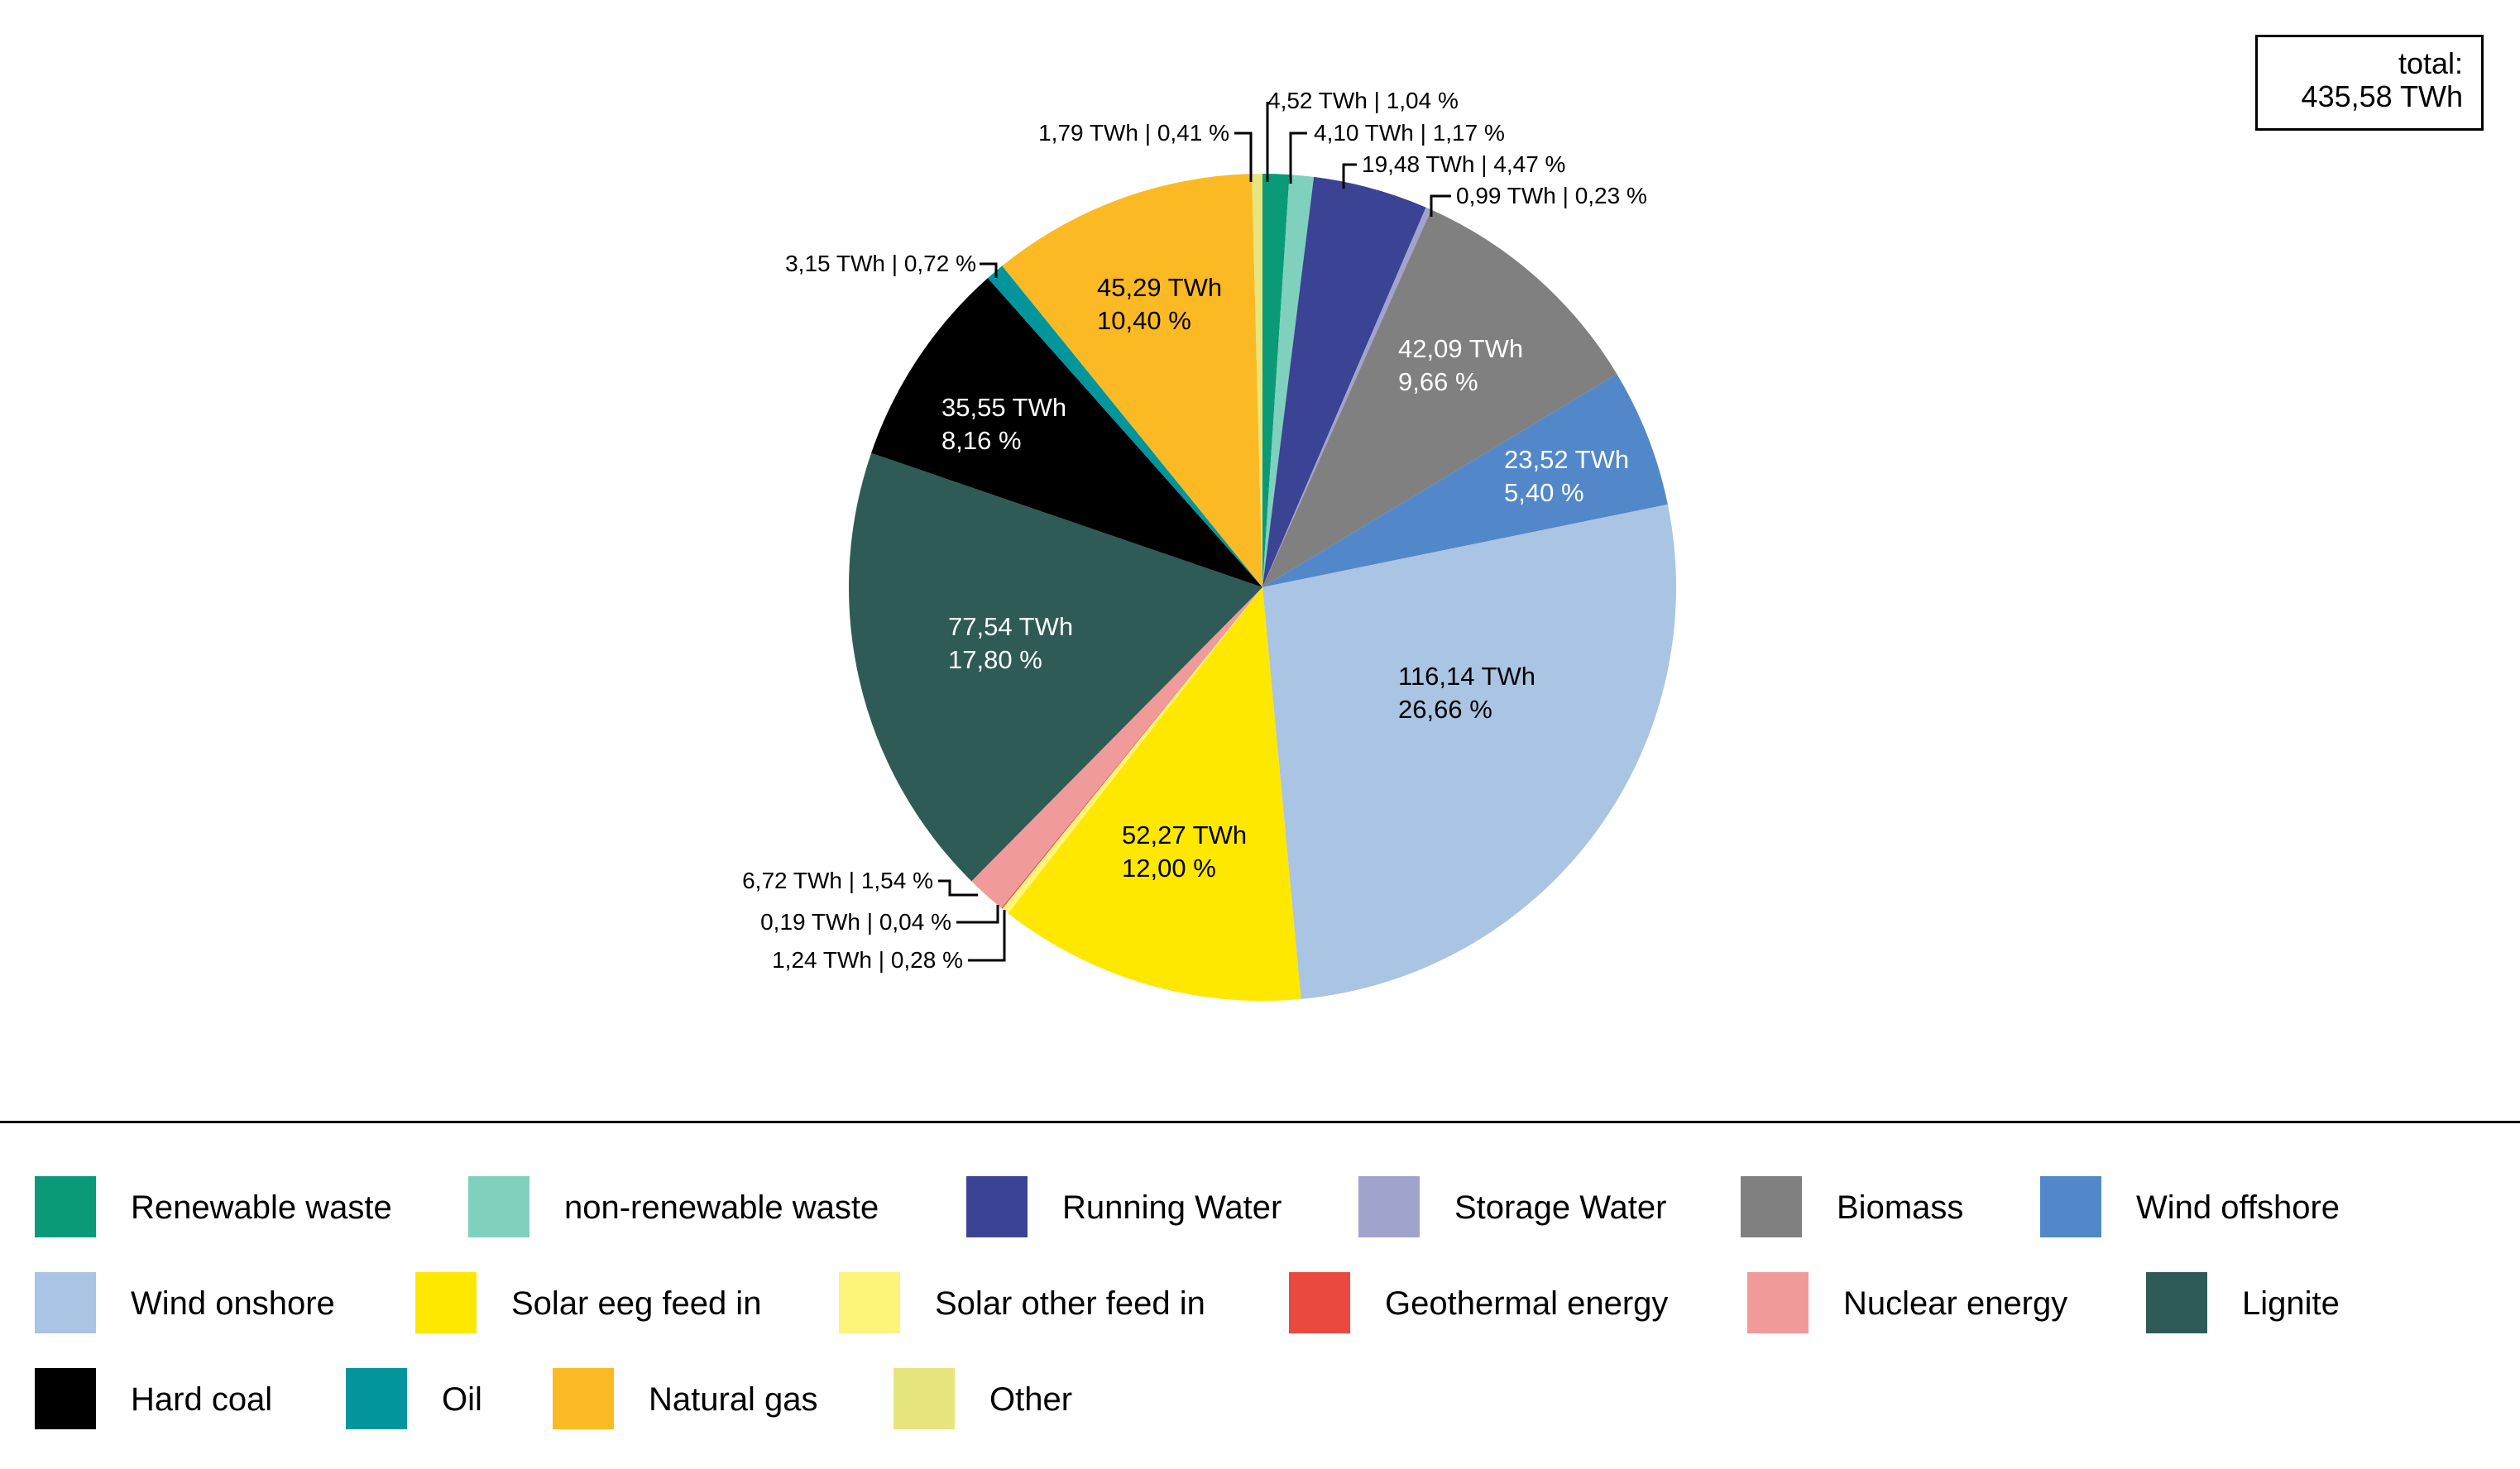 This screenshot has height=1469, width=2520. Describe the element at coordinates (989, 270) in the screenshot. I see `leader-line-oil` at that location.